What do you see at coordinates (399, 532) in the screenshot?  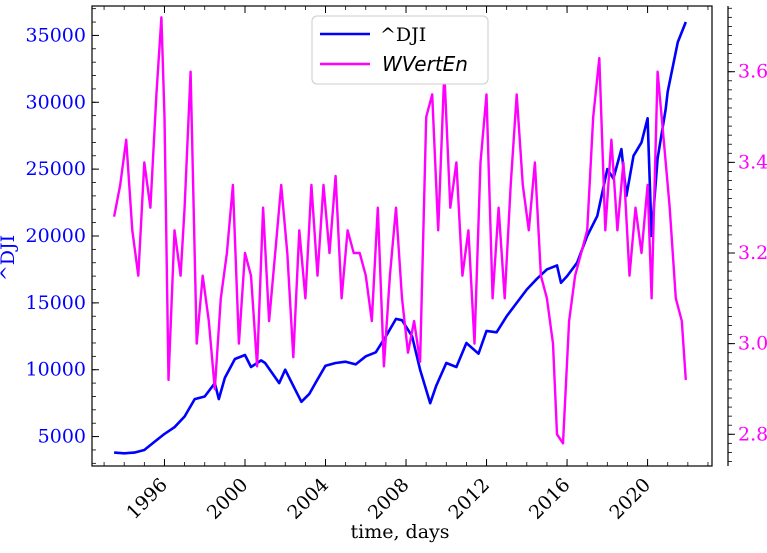 I see `x-axis-label: time, days` at bounding box center [399, 532].